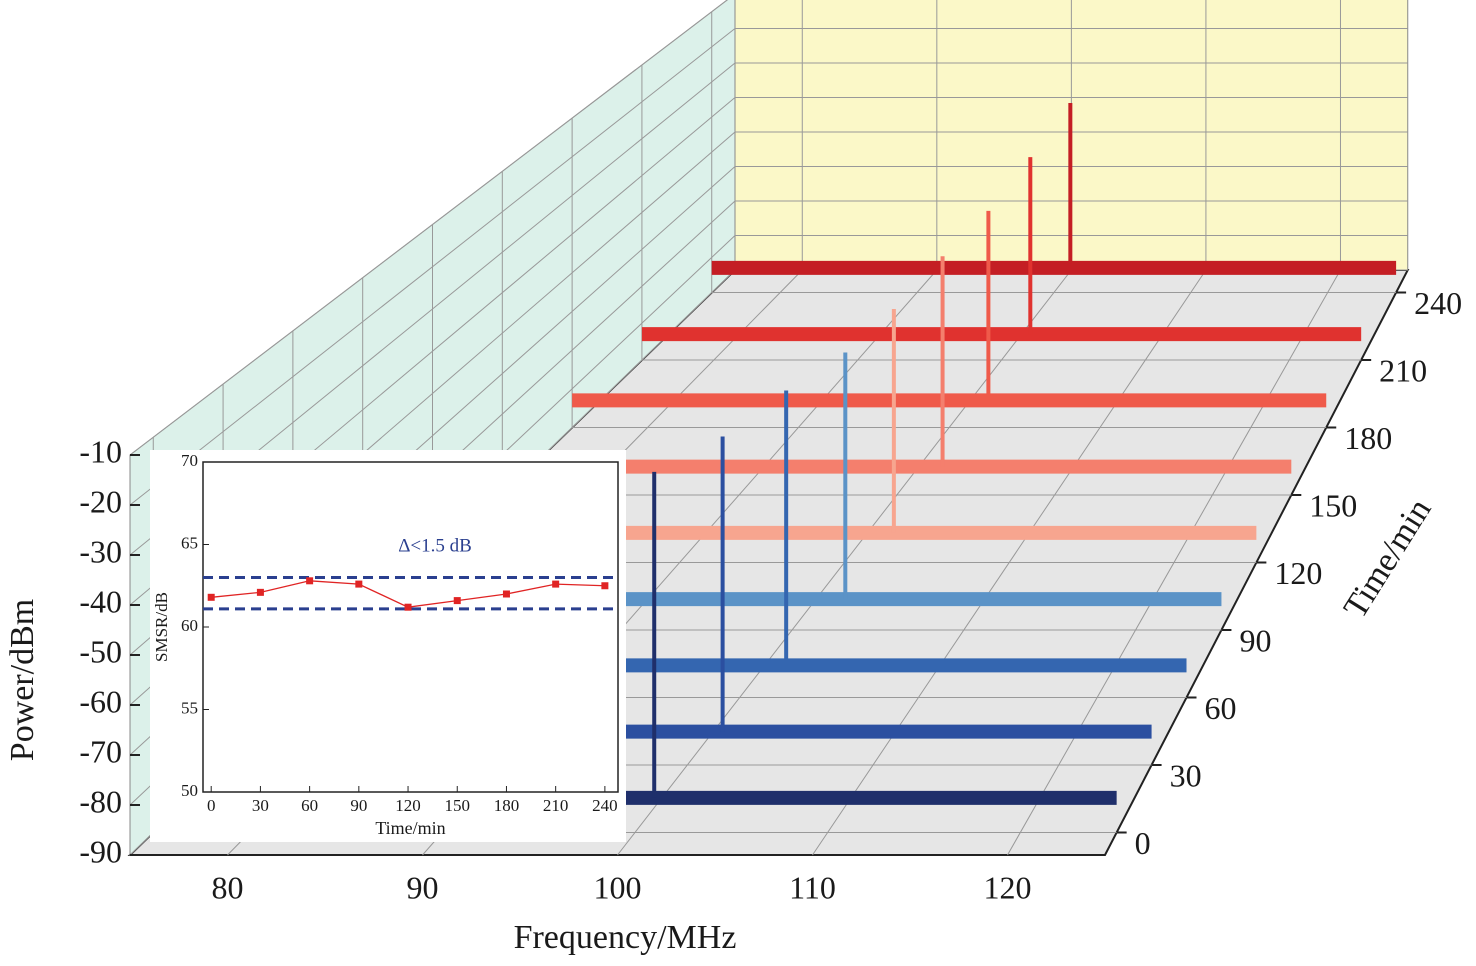 This screenshot has height=966, width=1476. What do you see at coordinates (260, 805) in the screenshot?
I see `x-tick-label: 30` at bounding box center [260, 805].